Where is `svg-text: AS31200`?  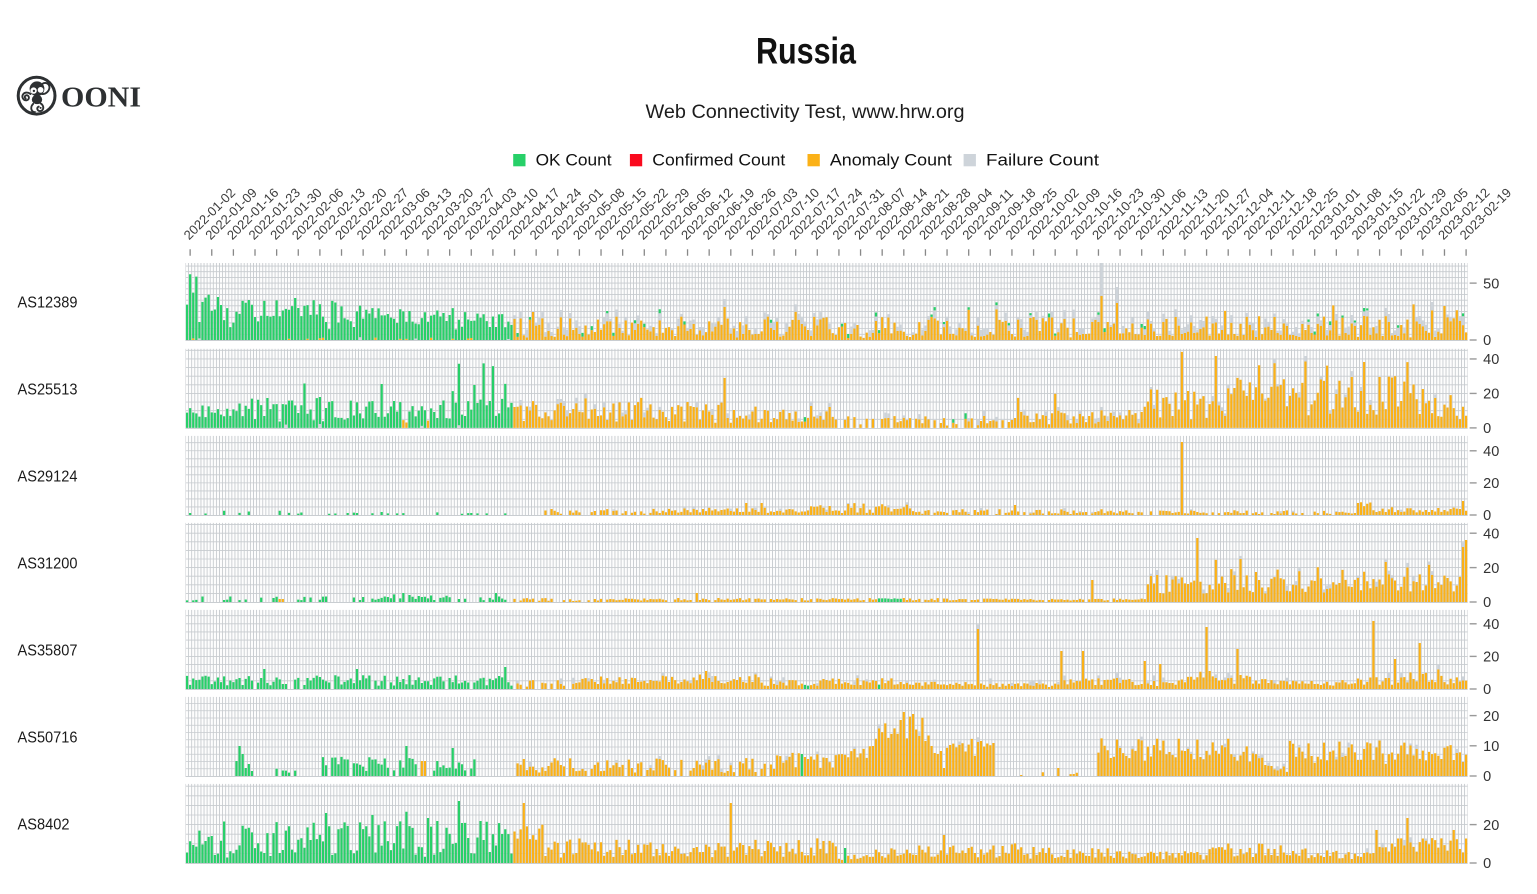 svg-text: AS31200 is located at coordinates (48, 564).